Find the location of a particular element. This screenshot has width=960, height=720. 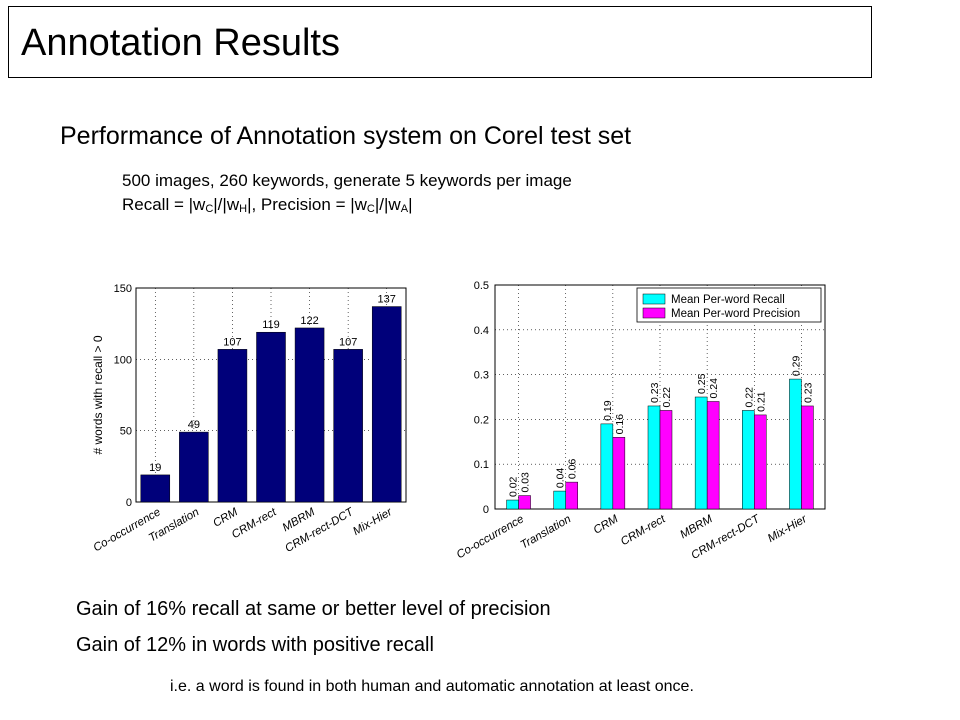

slide-title: Annotation Results is located at coordinates (180, 43).